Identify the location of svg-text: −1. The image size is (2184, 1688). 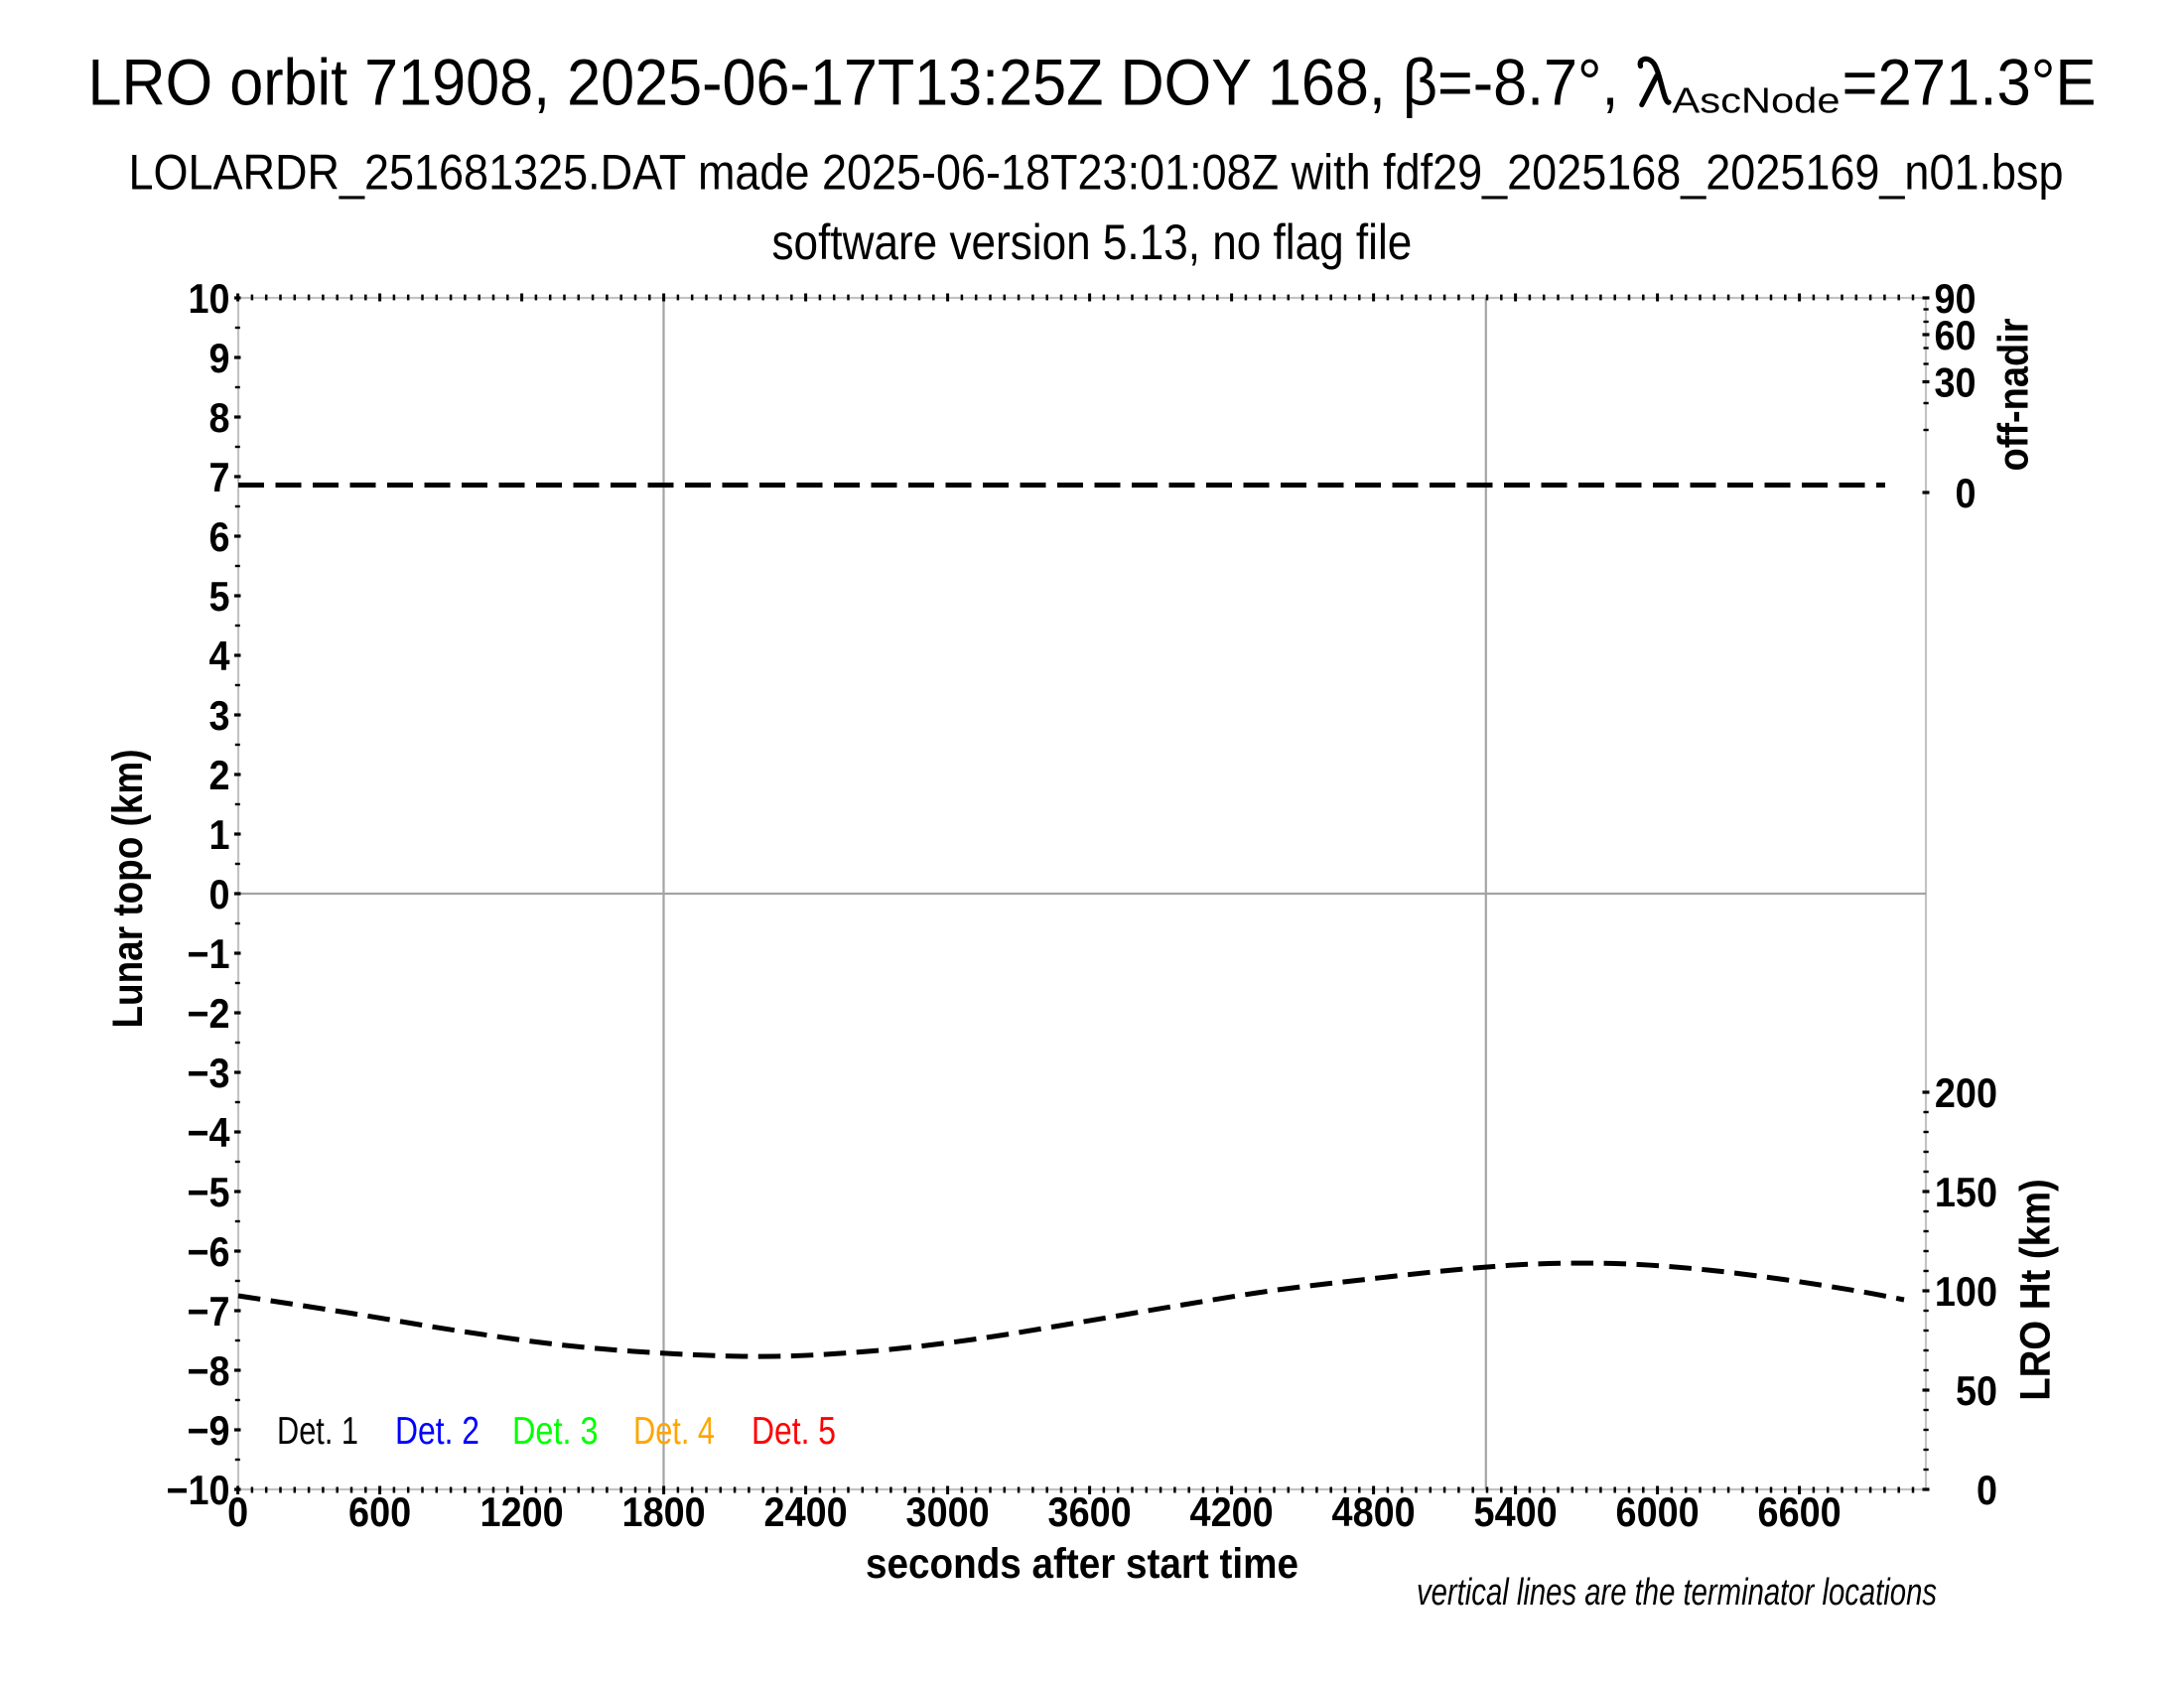
(208, 953).